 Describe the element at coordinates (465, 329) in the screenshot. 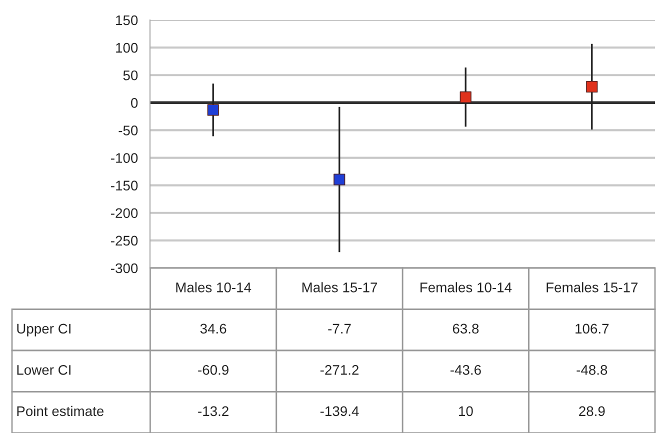

I see `text: 63.8` at that location.